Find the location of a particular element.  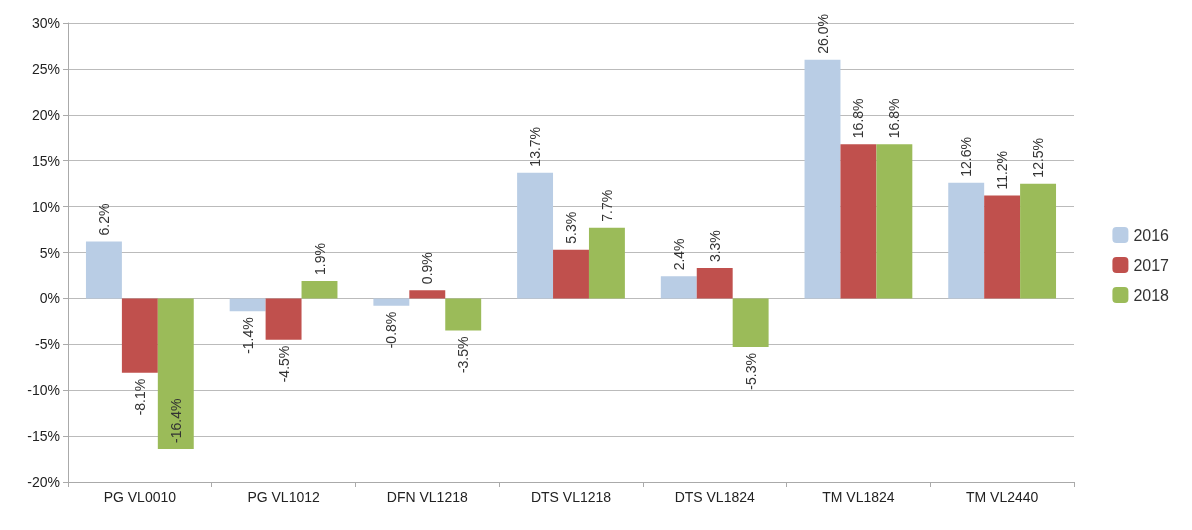

data-label: -16.4% is located at coordinates (175, 420).